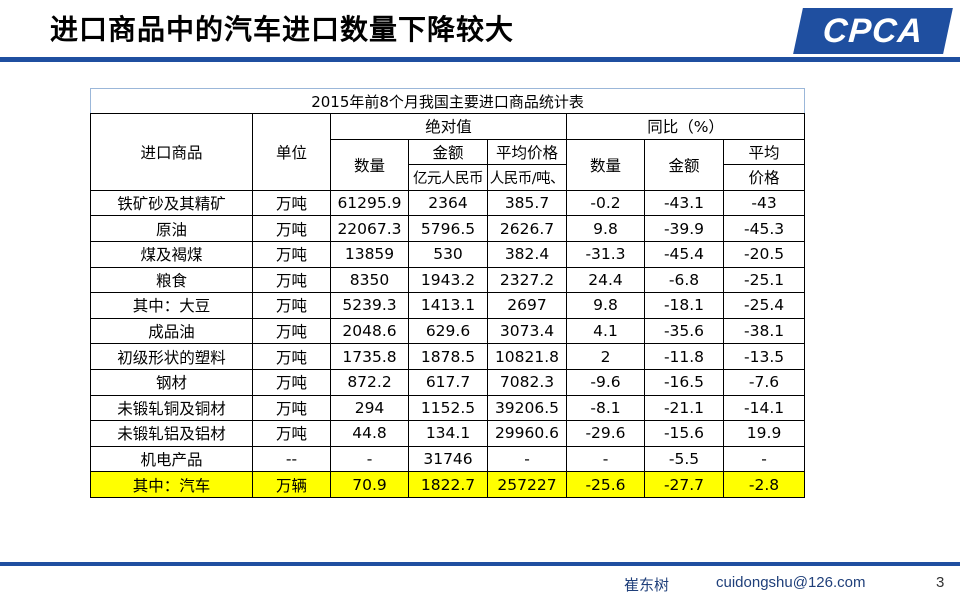 This screenshot has width=960, height=600. I want to click on header-row-3: 亿元人民币 人民币/吨、 价格, so click(448, 177).